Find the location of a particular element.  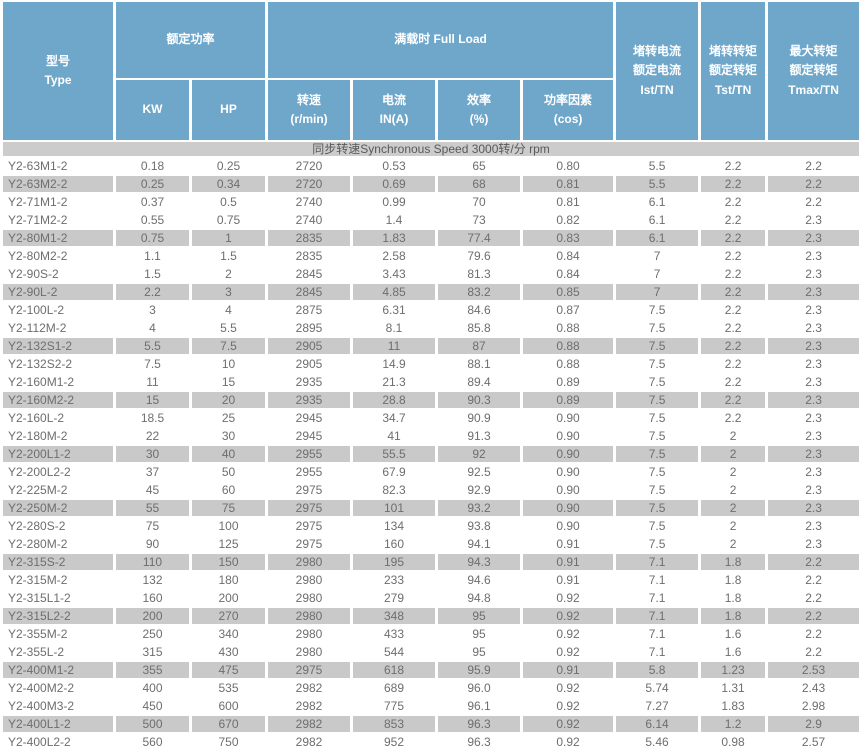

value-cell: 25 is located at coordinates (228, 418).